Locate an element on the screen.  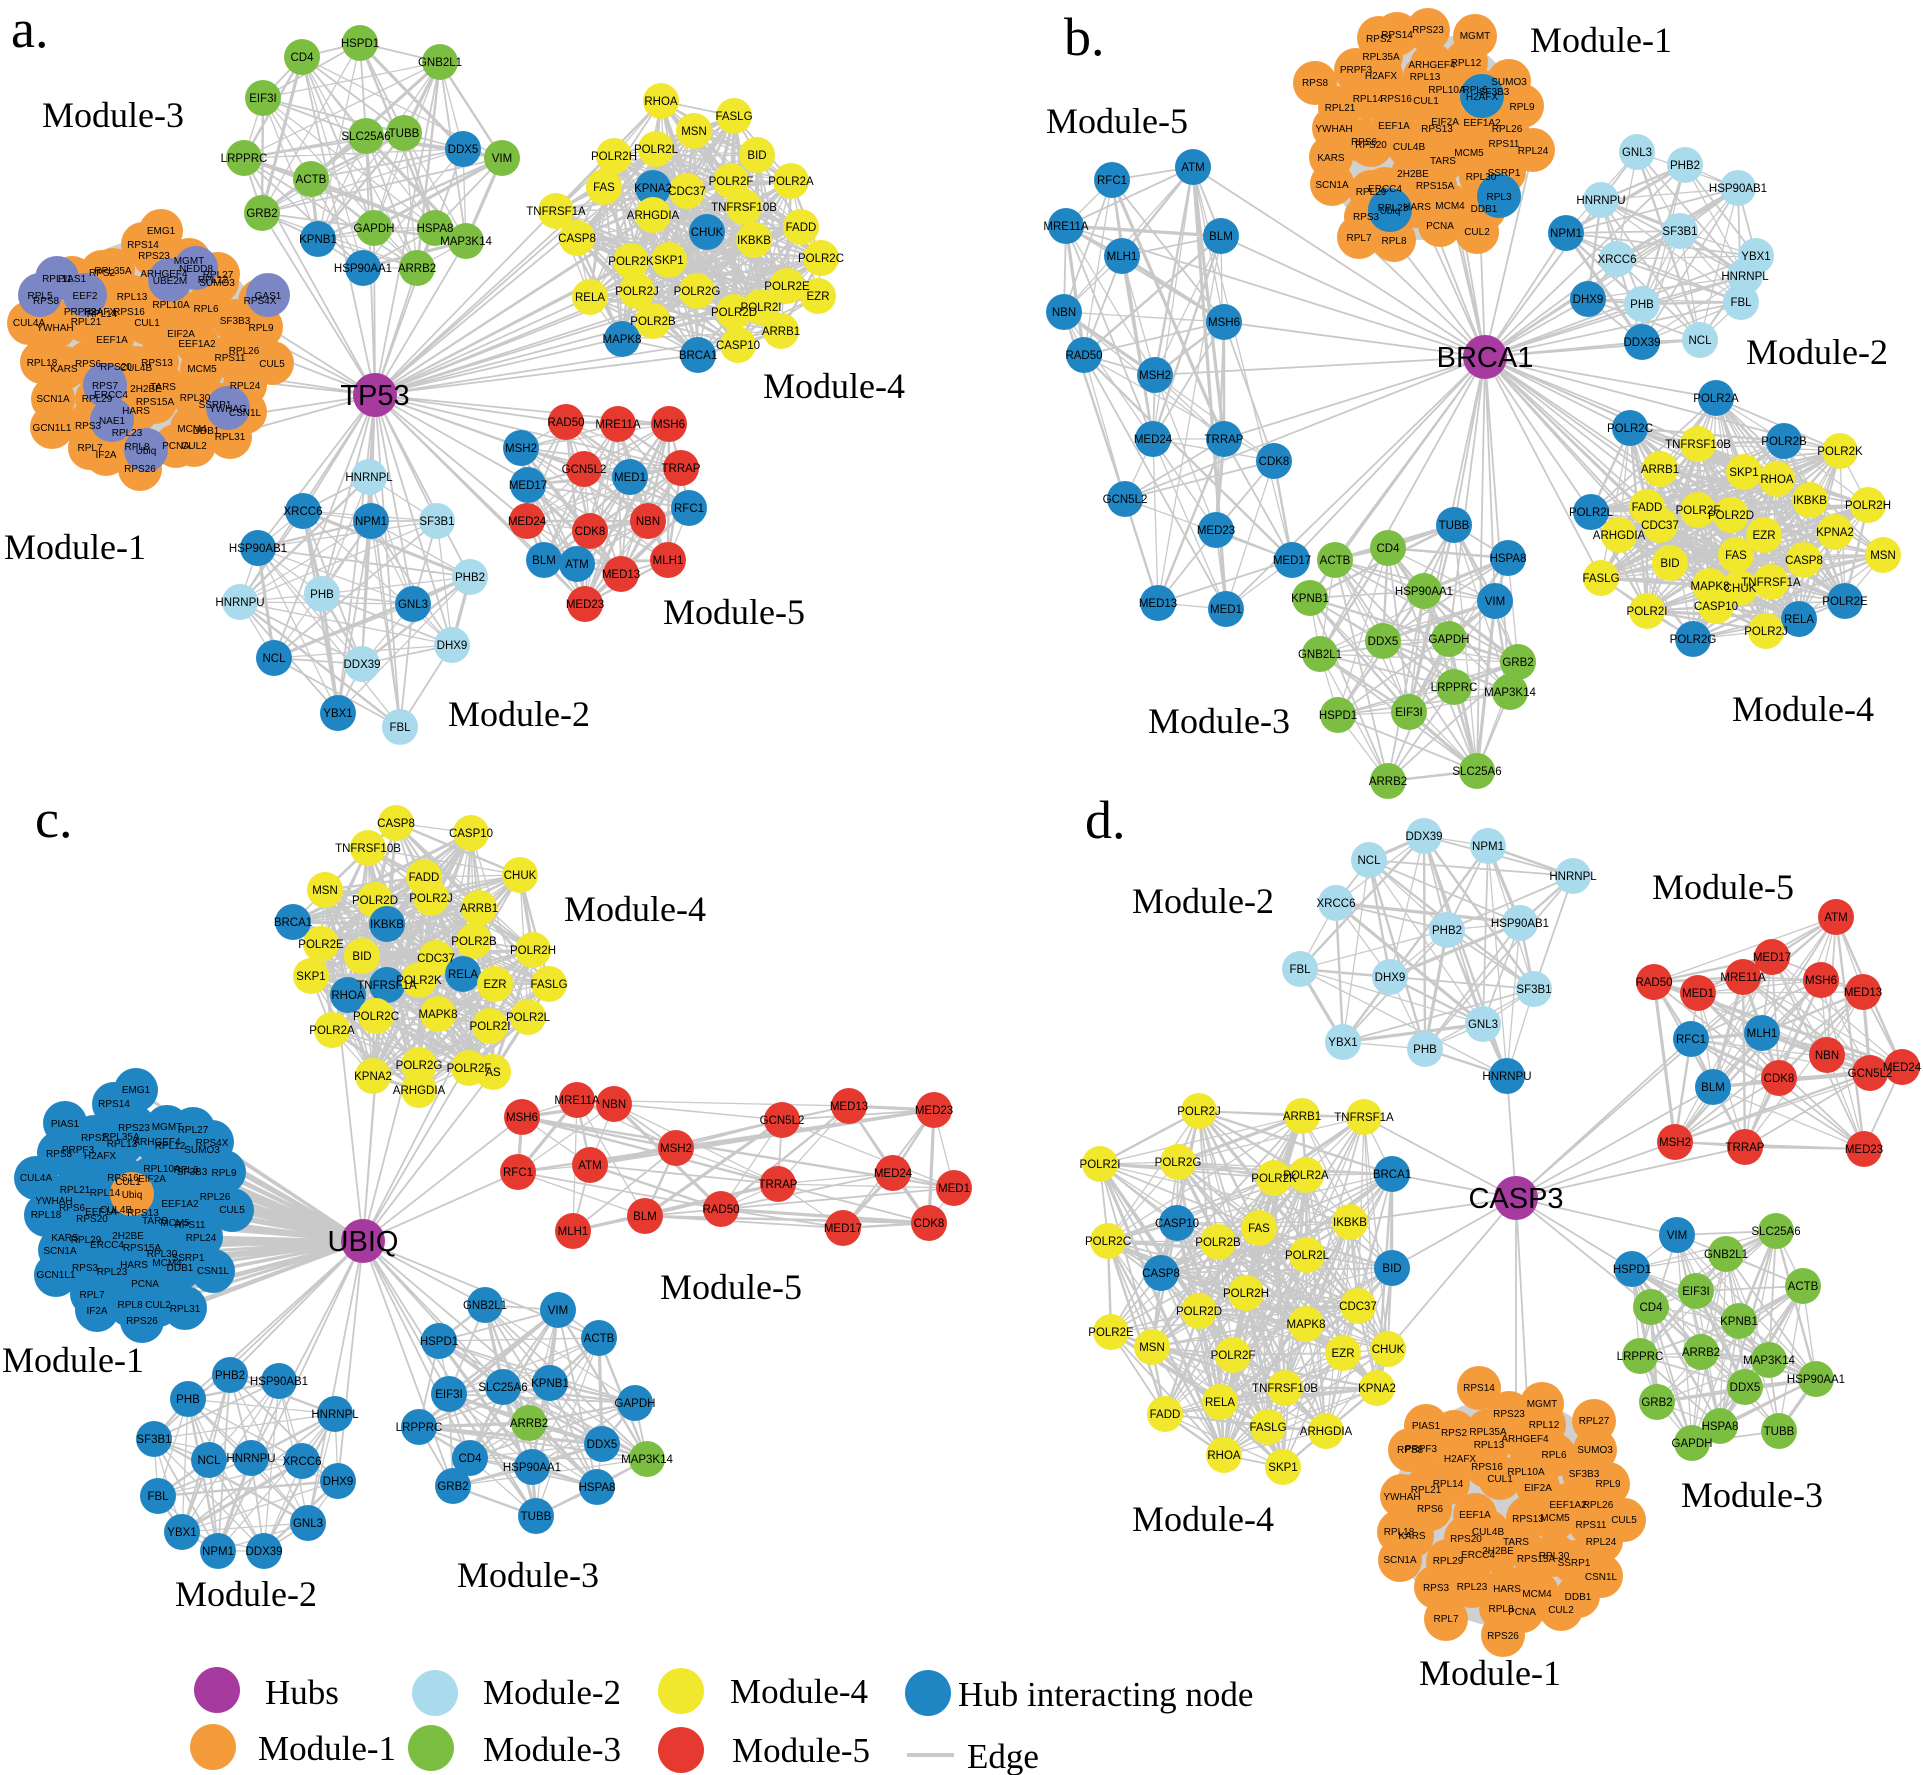
svg-text: MED1 is located at coordinates (630, 478).